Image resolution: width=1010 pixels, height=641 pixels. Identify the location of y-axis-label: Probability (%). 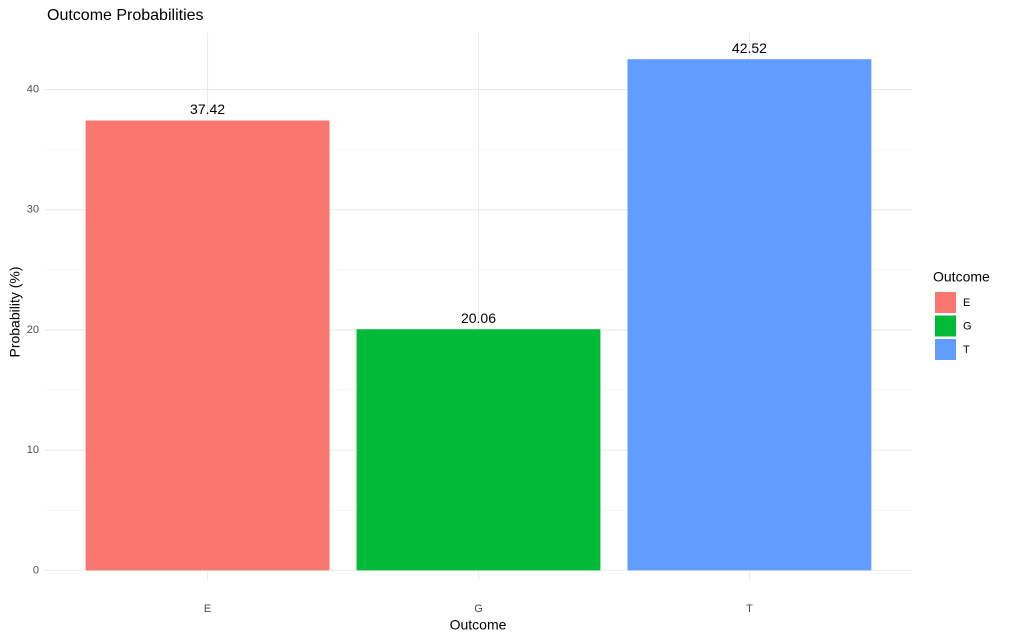
(15, 311).